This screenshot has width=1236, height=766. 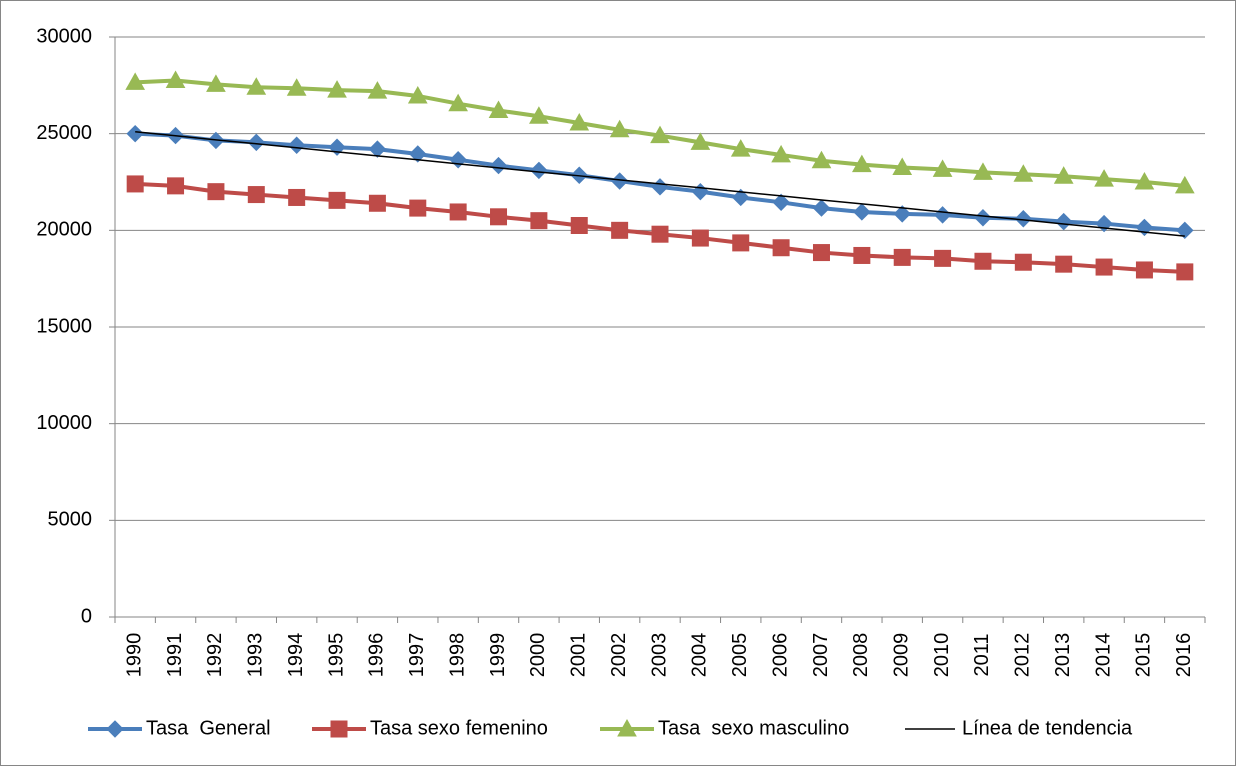 What do you see at coordinates (1063, 655) in the screenshot?
I see `x-tick-label: 2013` at bounding box center [1063, 655].